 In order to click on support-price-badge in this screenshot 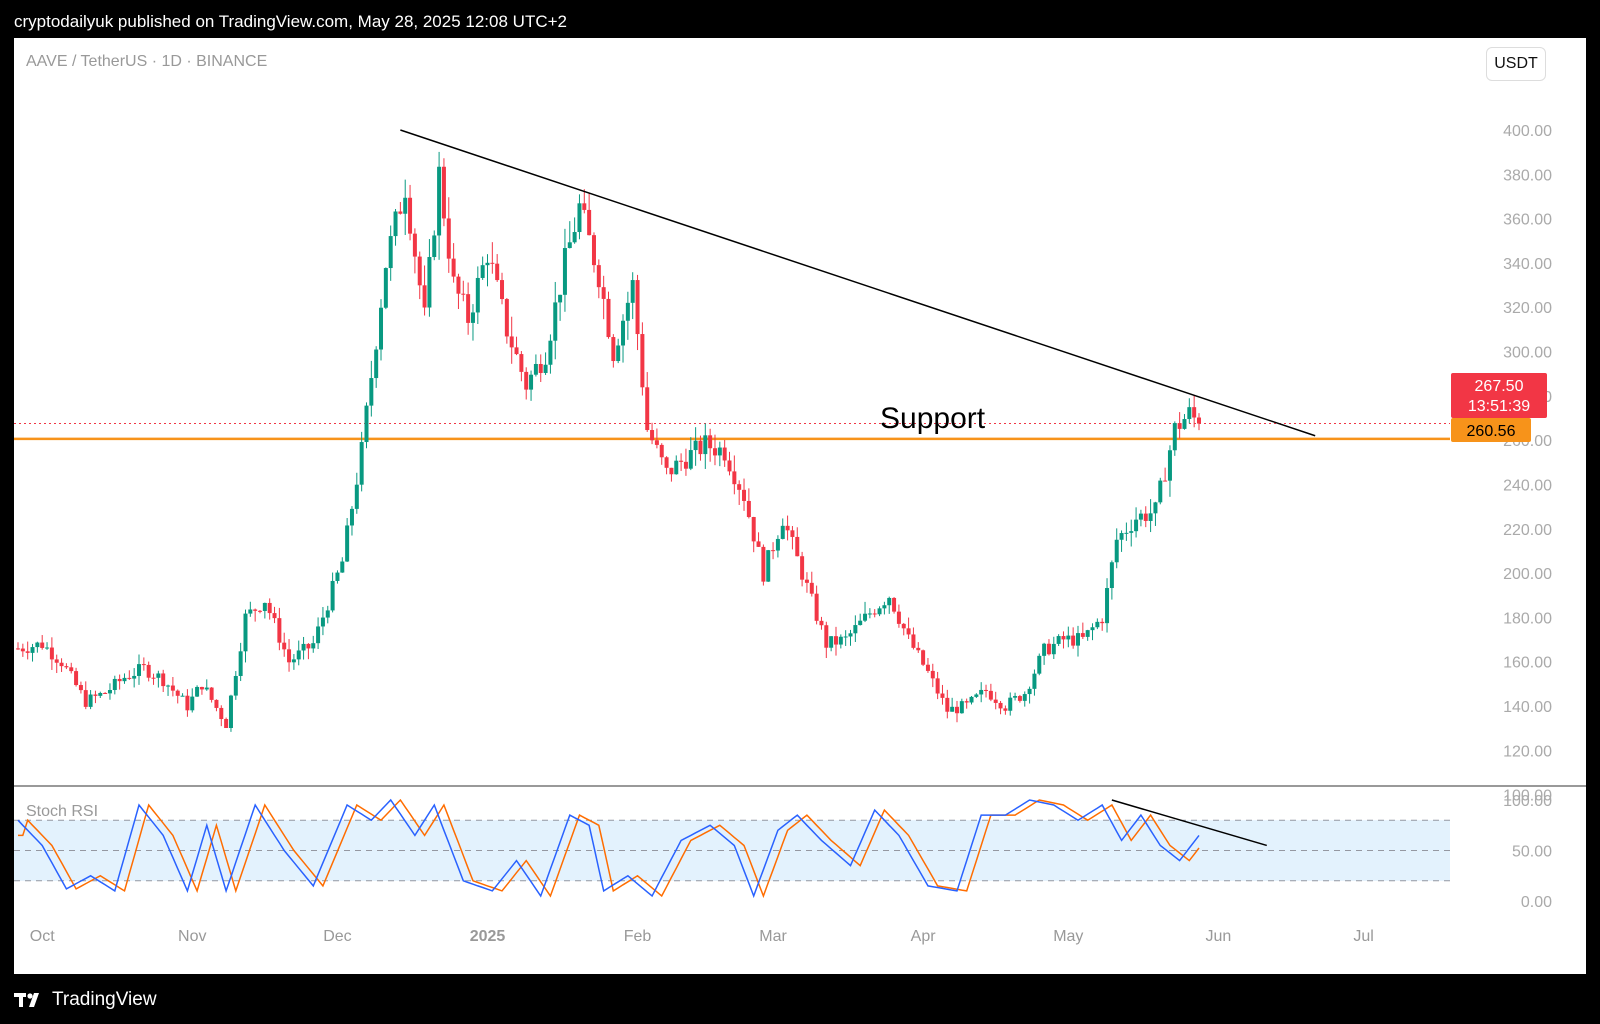, I will do `click(1491, 430)`.